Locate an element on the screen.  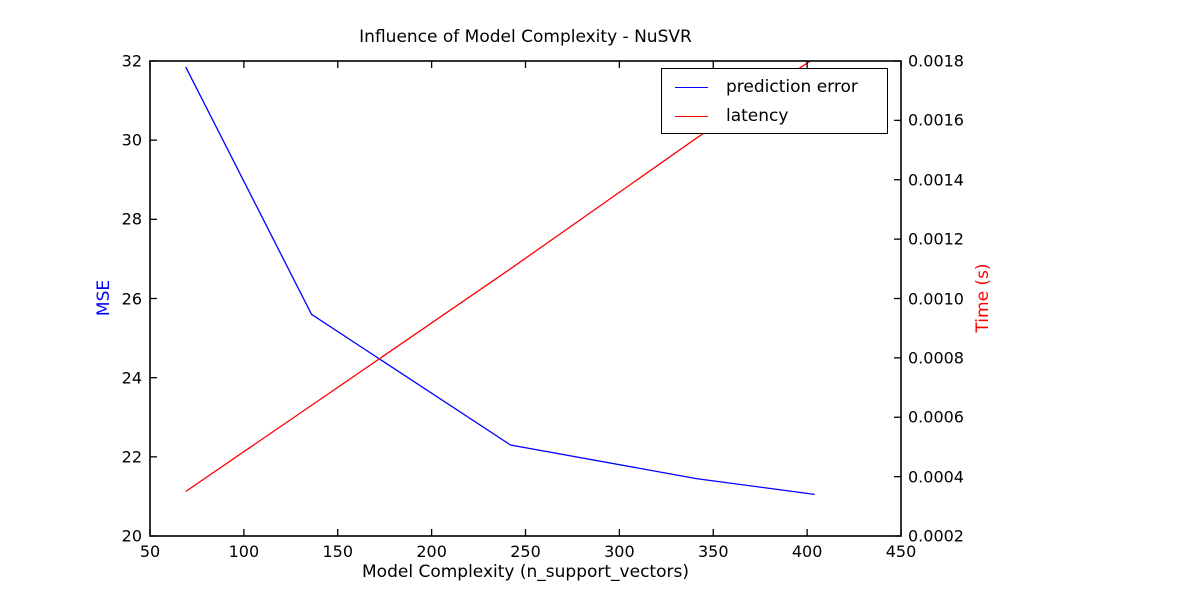
x-tick-label: 300 is located at coordinates (619, 551).